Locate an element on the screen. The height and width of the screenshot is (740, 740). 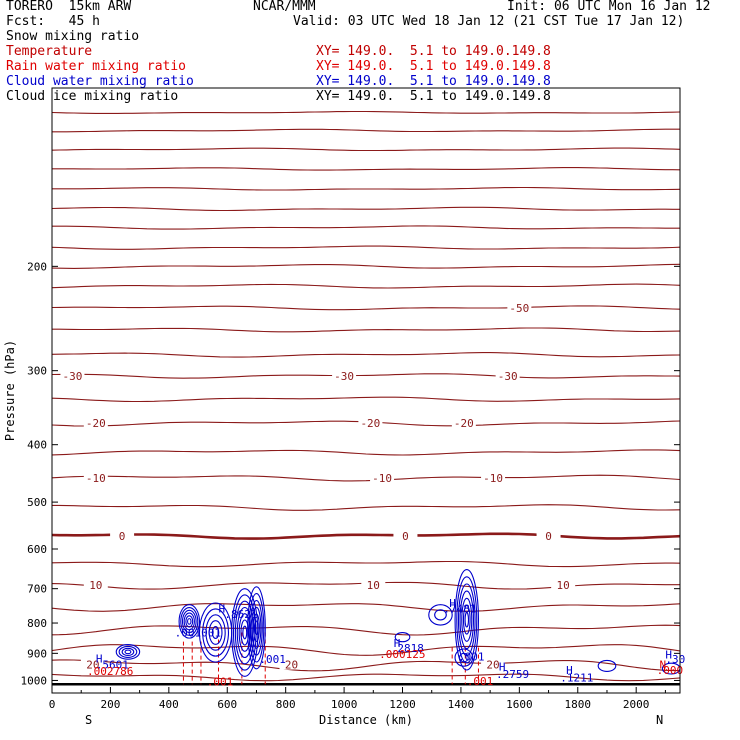
field-annotation: .1211 is located at coordinates (576, 678).